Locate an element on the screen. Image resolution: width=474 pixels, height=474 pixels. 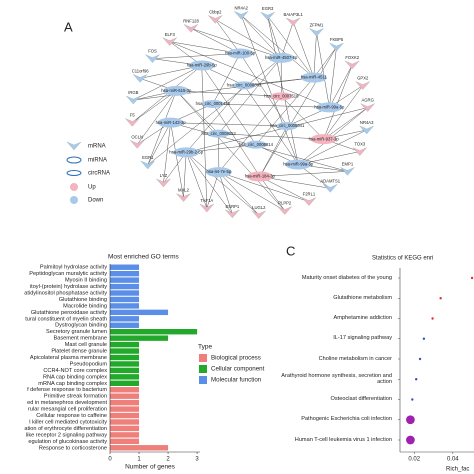
node-label: LUGL2 is located at coordinates (259, 207).